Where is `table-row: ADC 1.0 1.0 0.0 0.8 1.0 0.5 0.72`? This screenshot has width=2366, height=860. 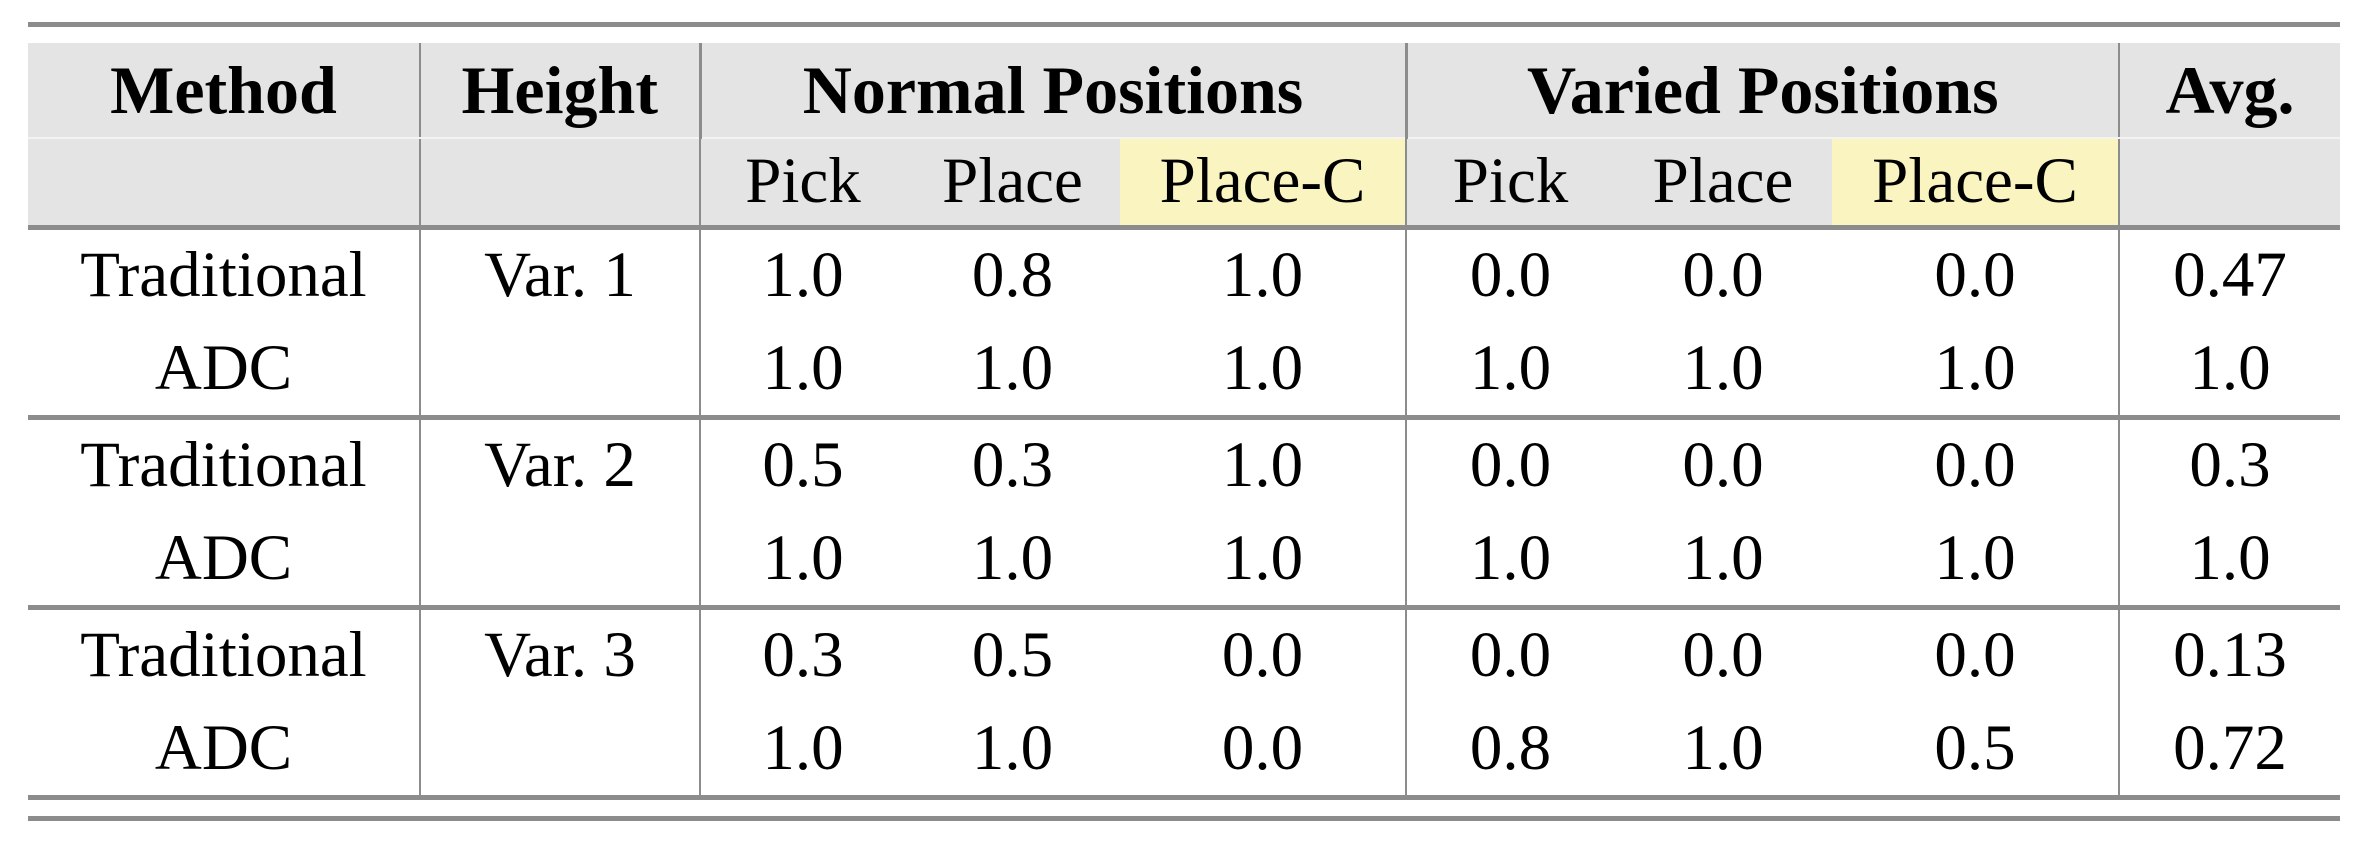 table-row: ADC 1.0 1.0 0.0 0.8 1.0 0.5 0.72 is located at coordinates (1184, 751).